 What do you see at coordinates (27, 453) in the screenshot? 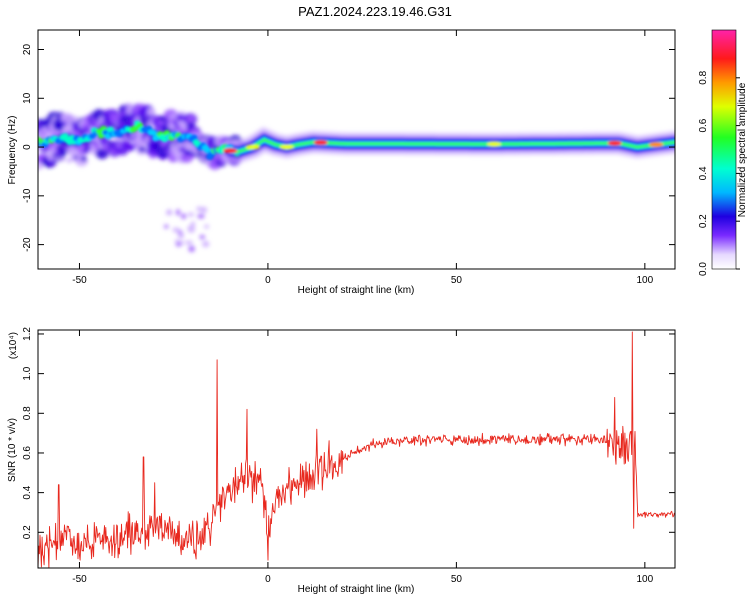
I see `y-tick-label: 0.6` at bounding box center [27, 453].